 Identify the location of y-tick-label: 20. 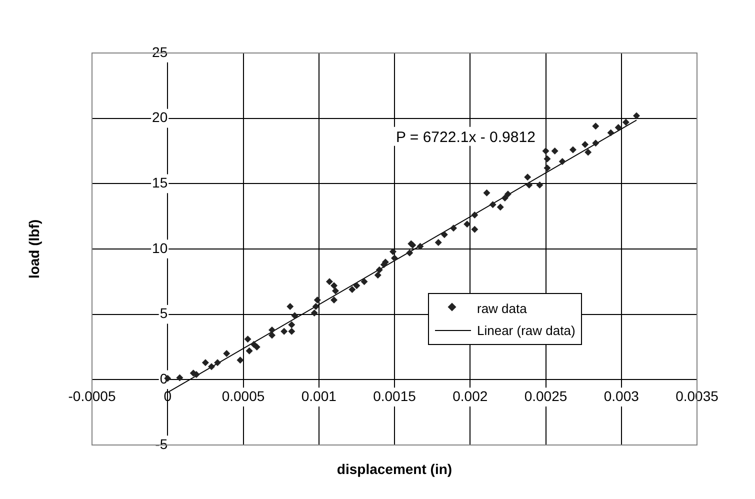
(160, 117).